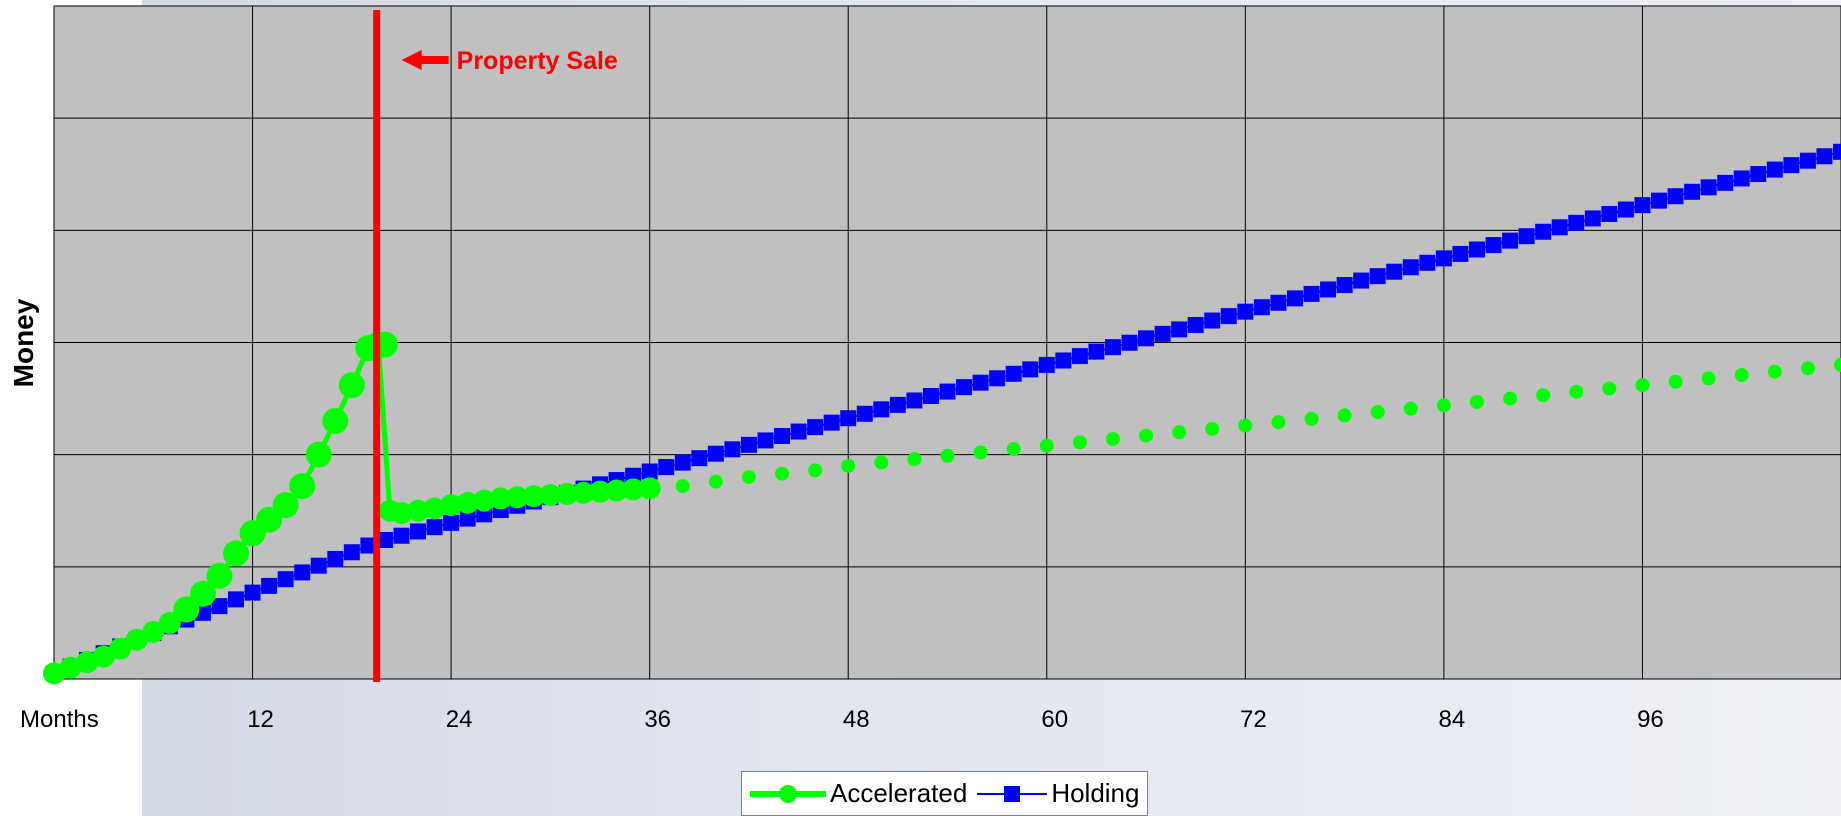 The width and height of the screenshot is (1841, 816). I want to click on x-tick-label: 96, so click(1650, 719).